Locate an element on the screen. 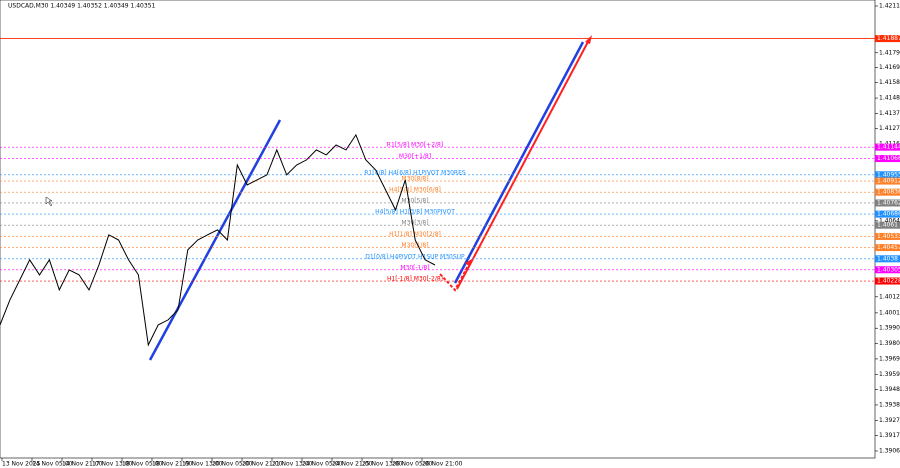 The image size is (900, 468). level-price: 1.40228 is located at coordinates (888, 281).